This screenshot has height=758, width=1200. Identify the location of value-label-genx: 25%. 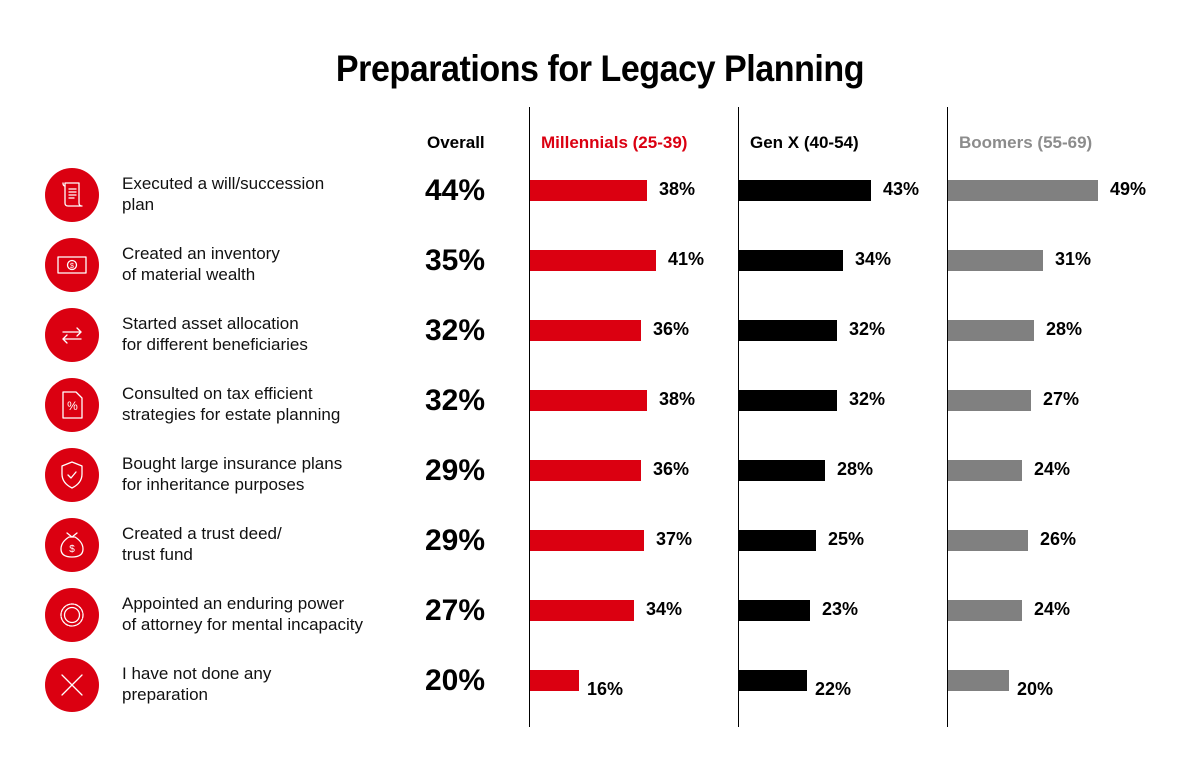
(846, 539).